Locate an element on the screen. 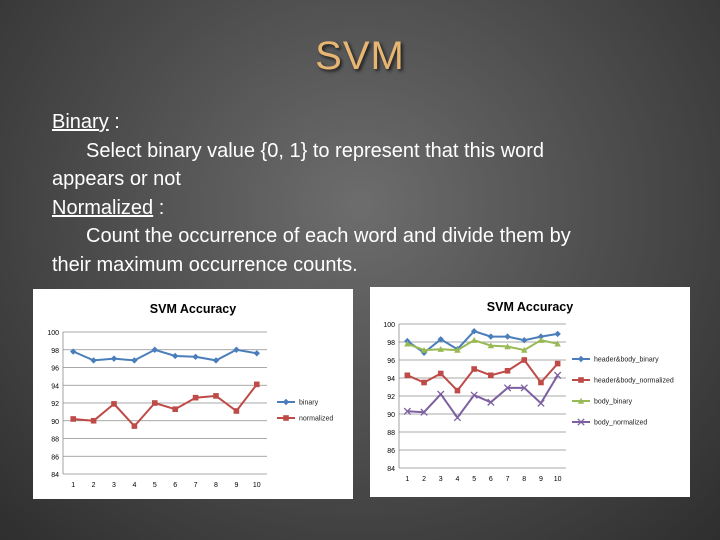 Image resolution: width=720 pixels, height=540 pixels. y-tick-label: 92 is located at coordinates (391, 397).